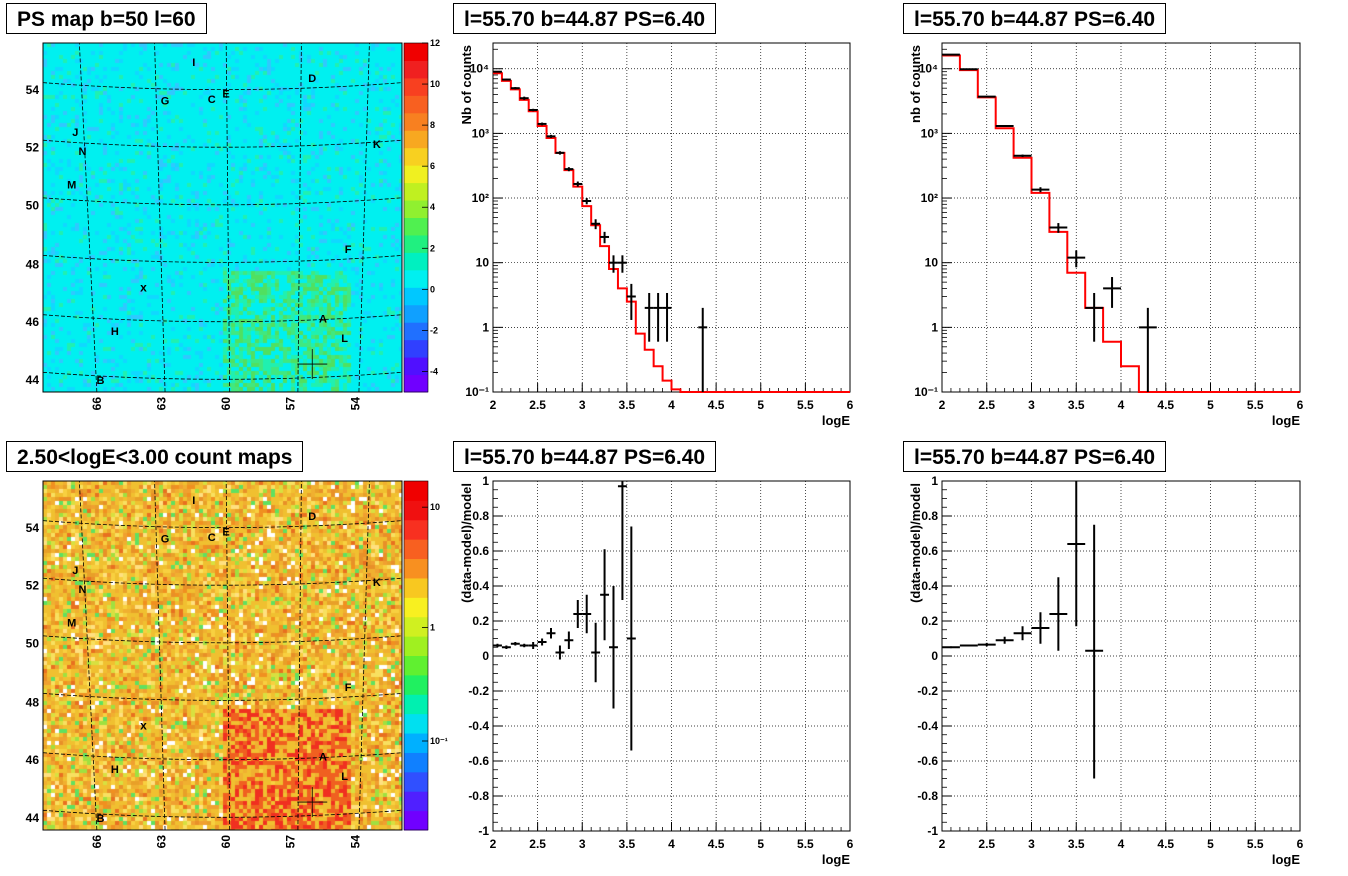  What do you see at coordinates (915, 543) in the screenshot?
I see `y-axis-label: (data-model)/model` at bounding box center [915, 543].